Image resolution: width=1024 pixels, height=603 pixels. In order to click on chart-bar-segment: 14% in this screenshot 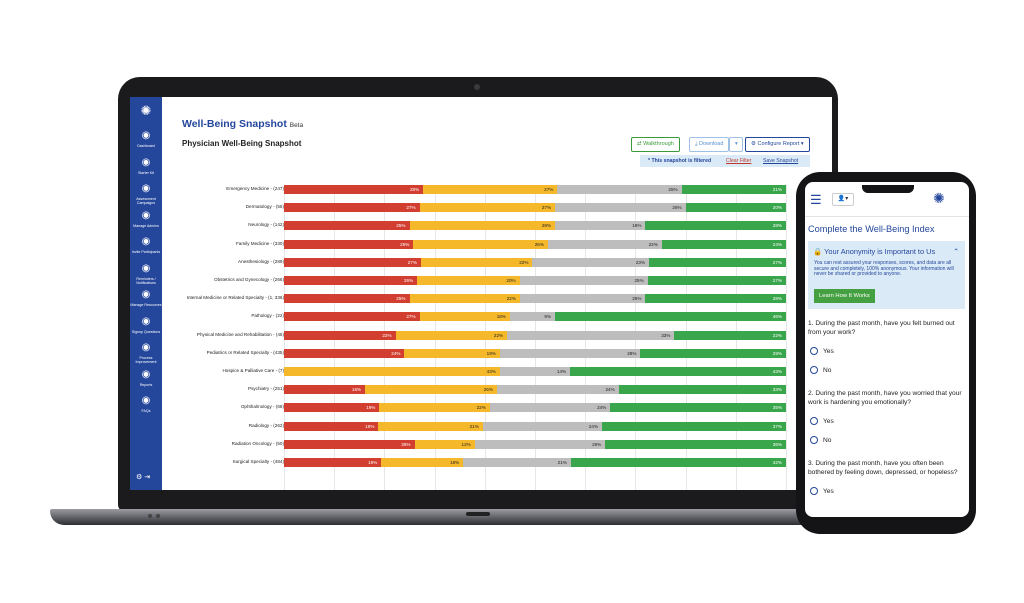, I will do `click(535, 371)`.